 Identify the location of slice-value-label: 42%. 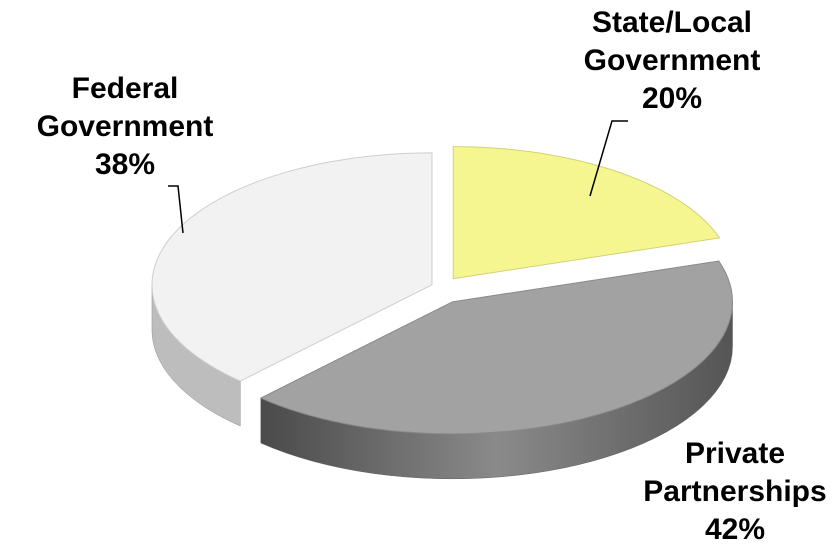
(735, 529).